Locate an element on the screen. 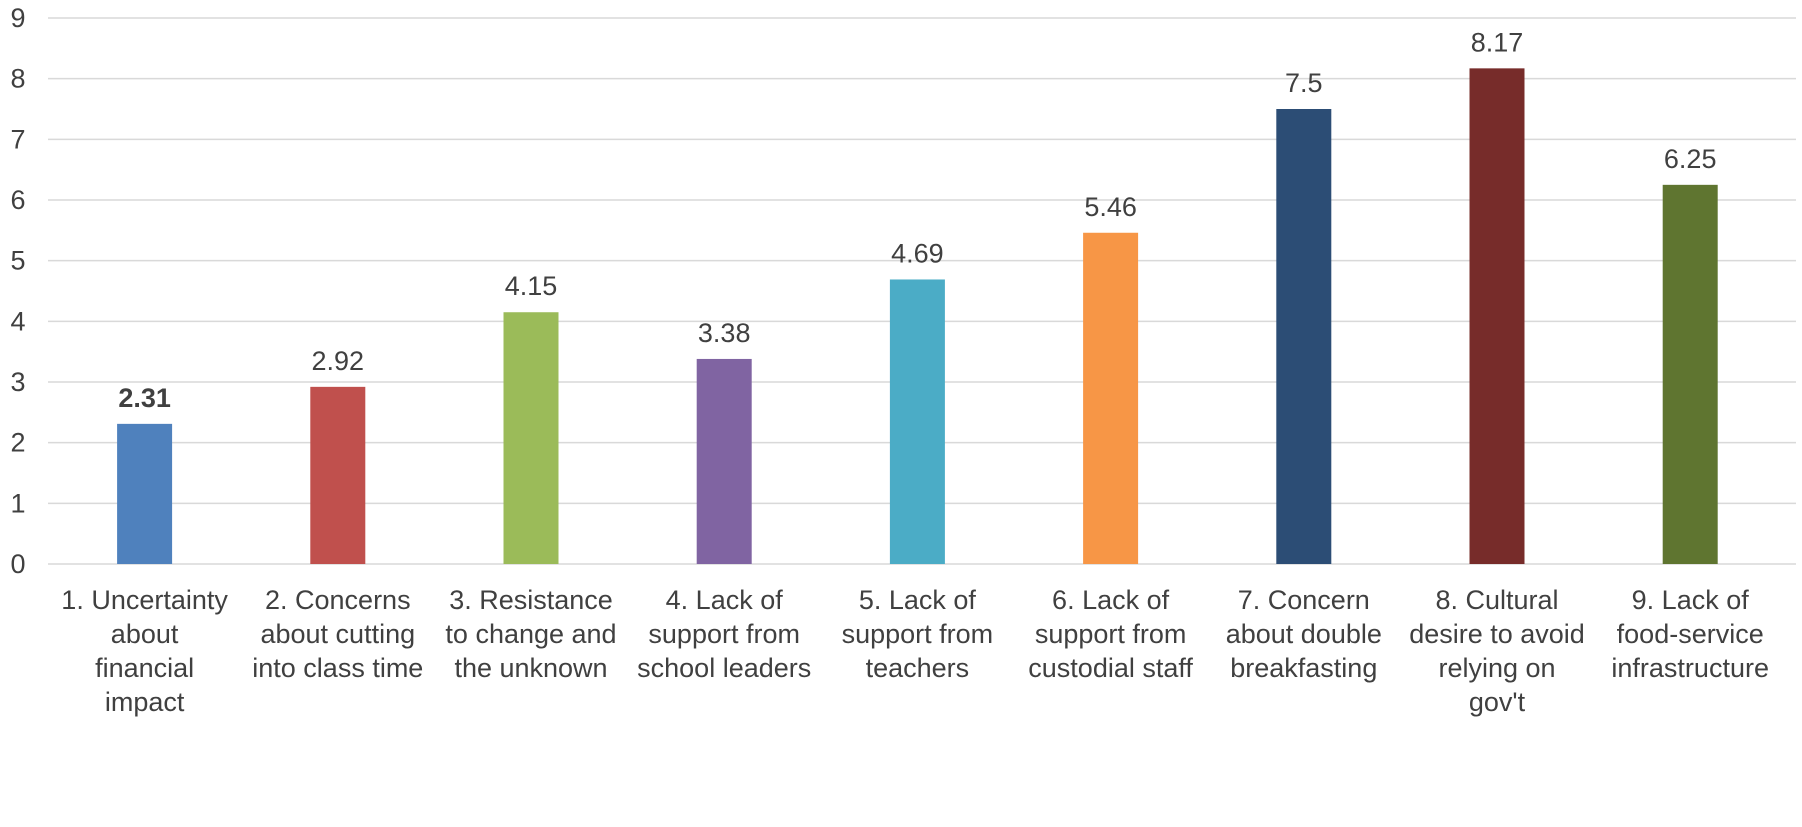  y-tick-label: 1 is located at coordinates (17, 503).